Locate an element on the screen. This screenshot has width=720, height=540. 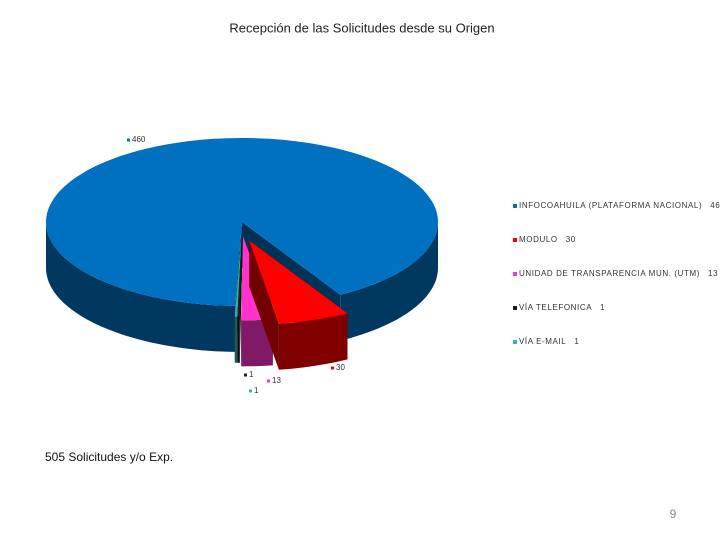
legend-name: UNIDAD DE TRANSPARENCIA MUN. (UTM) is located at coordinates (609, 273).